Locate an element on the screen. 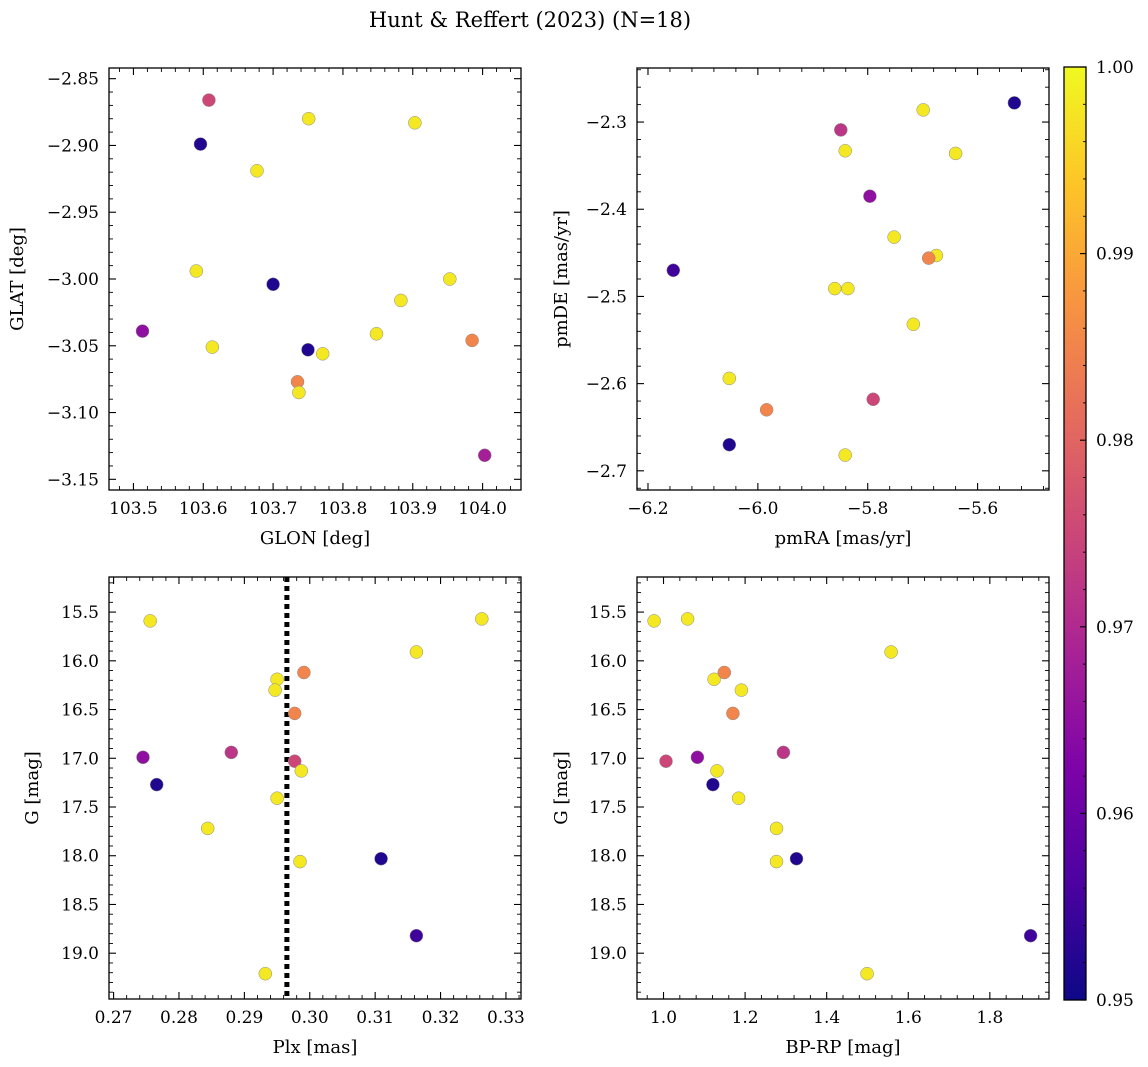  y-tick-label: −2.90 is located at coordinates (73, 146).